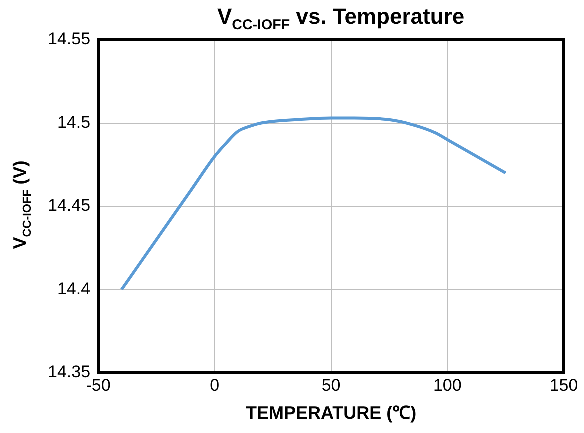  I want to click on x-tick-label: 150, so click(564, 385).